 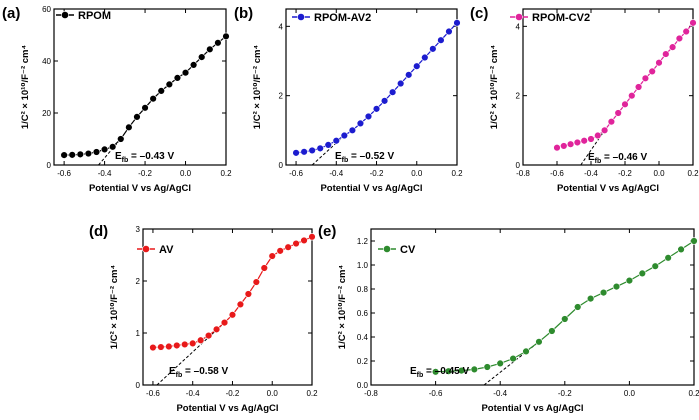 What do you see at coordinates (363, 289) in the screenshot?
I see `y-tick-label: 0.8` at bounding box center [363, 289].